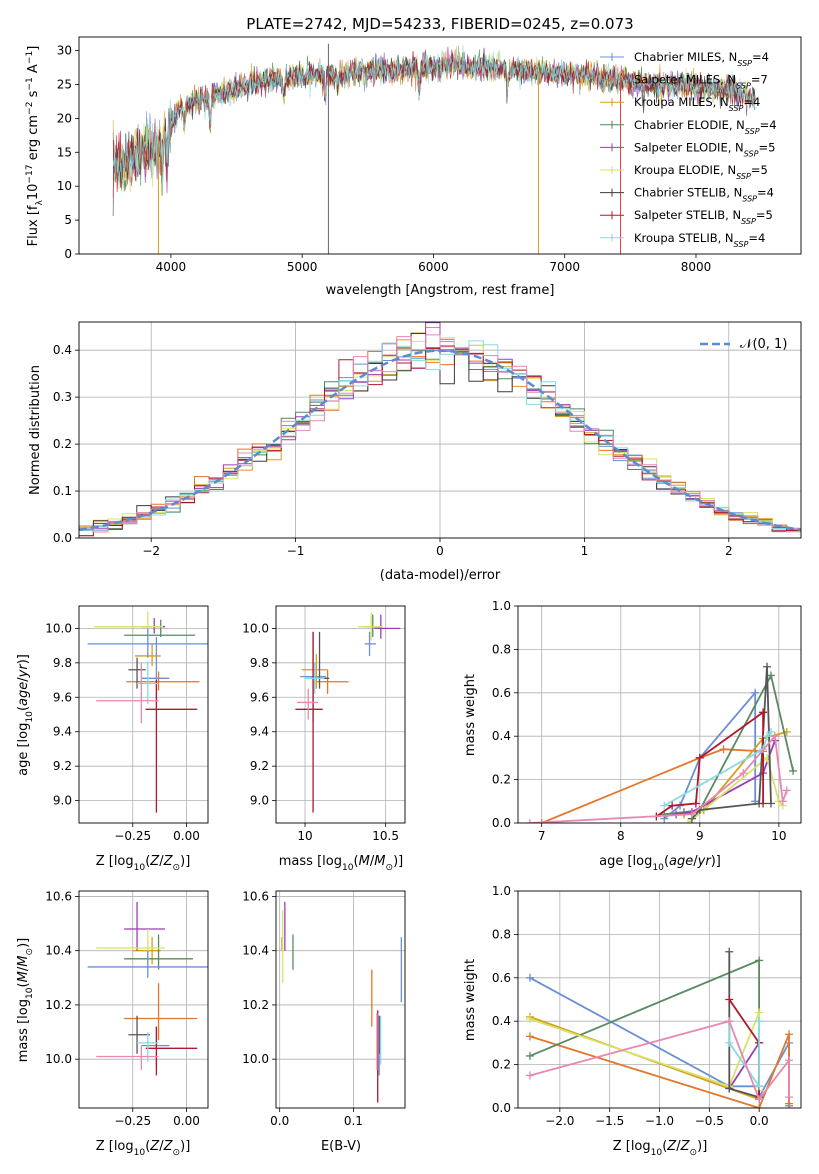 Image resolution: width=819 pixels, height=1174 pixels. Describe the element at coordinates (700, 836) in the screenshot. I see `x-tick-label: 9` at that location.